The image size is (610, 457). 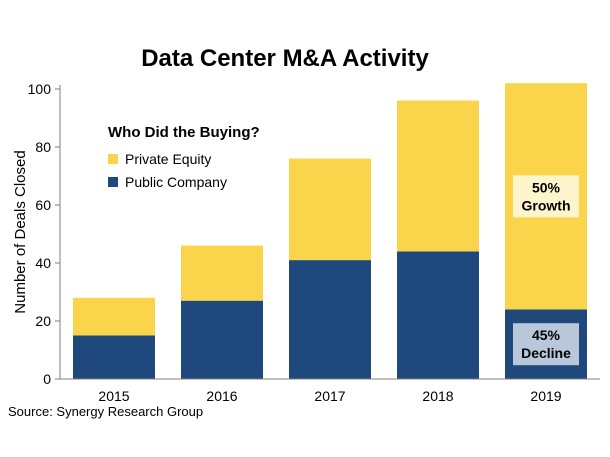 What do you see at coordinates (113, 182) in the screenshot?
I see `legend-swatch-public-company` at bounding box center [113, 182].